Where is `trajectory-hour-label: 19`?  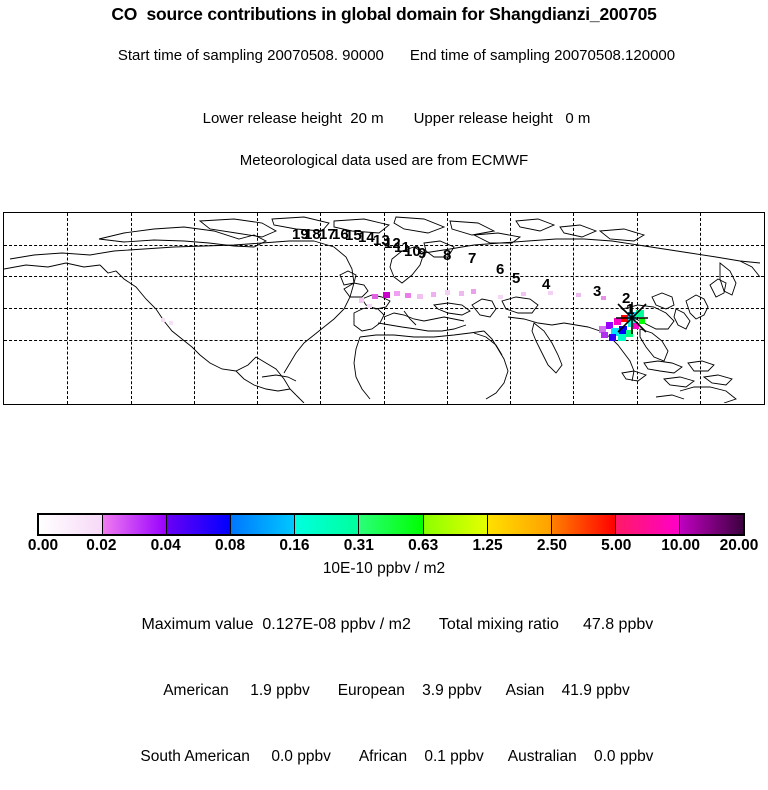 trajectory-hour-label: 19 is located at coordinates (300, 234).